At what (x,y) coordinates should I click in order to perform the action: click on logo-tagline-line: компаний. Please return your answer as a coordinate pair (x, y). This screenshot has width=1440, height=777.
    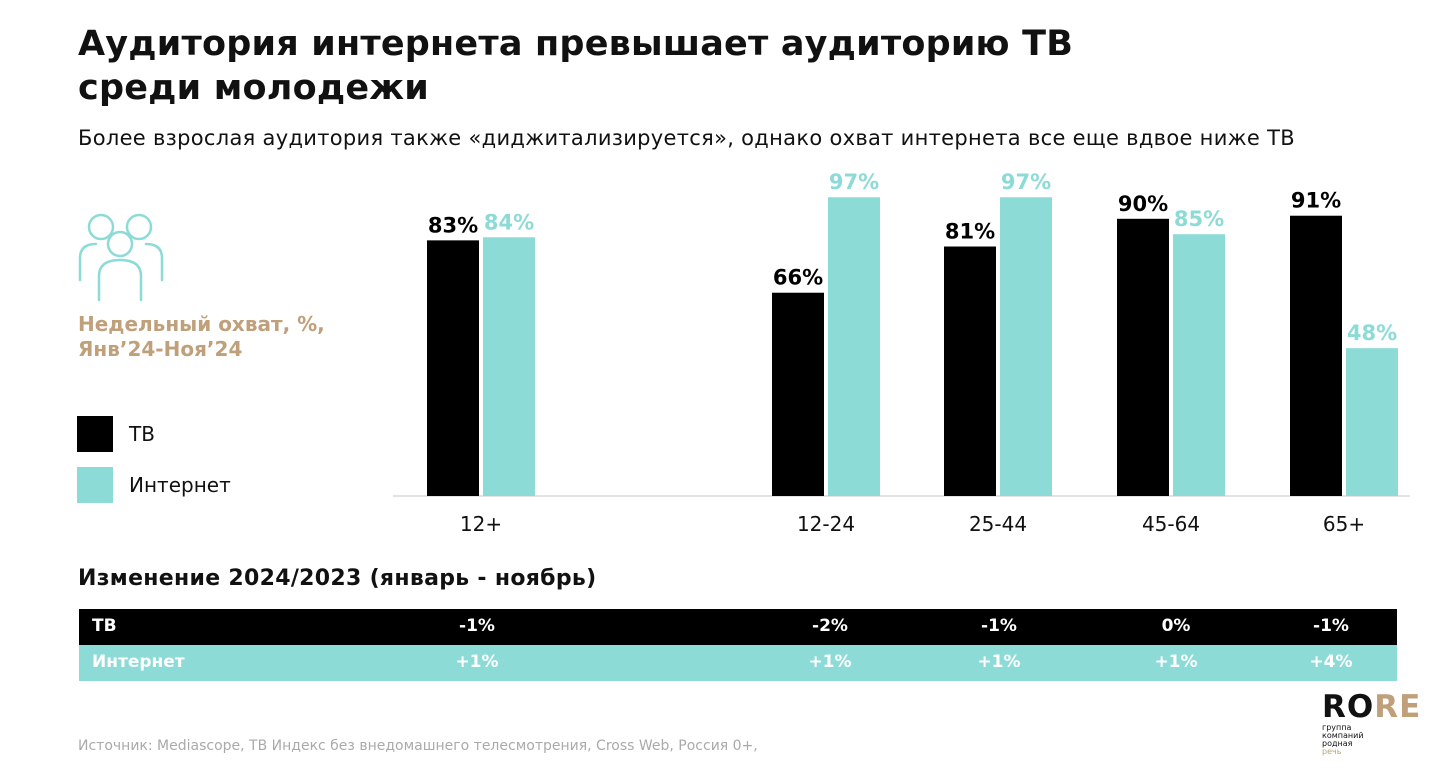
    Looking at the image, I should click on (1343, 735).